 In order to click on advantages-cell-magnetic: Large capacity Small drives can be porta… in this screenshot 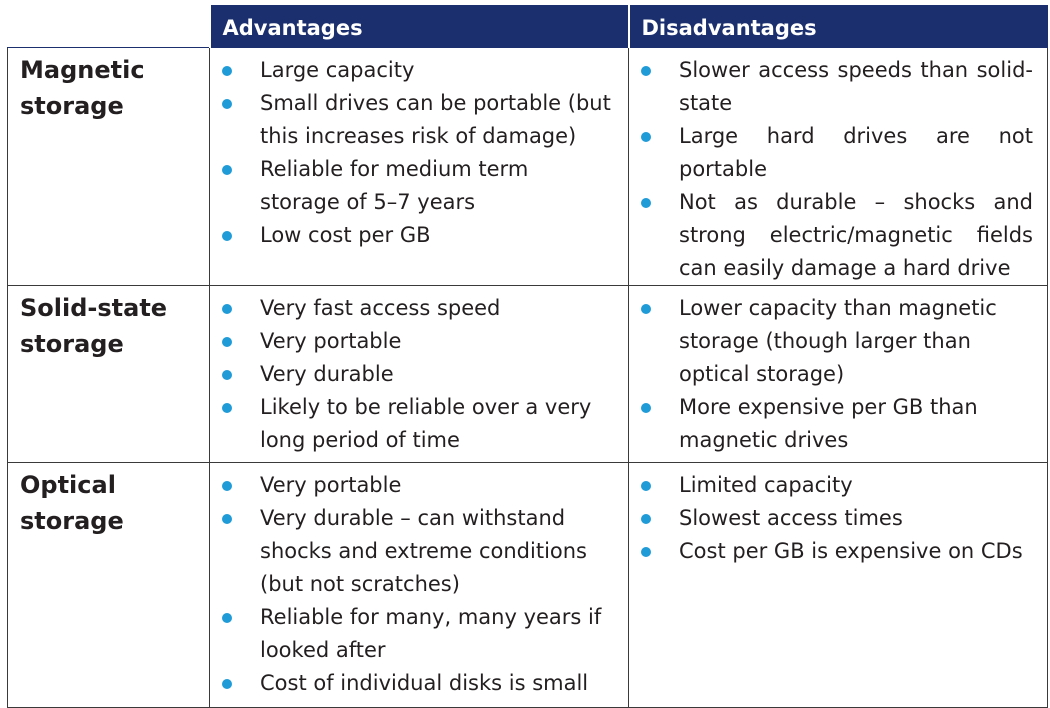, I will do `click(419, 166)`.